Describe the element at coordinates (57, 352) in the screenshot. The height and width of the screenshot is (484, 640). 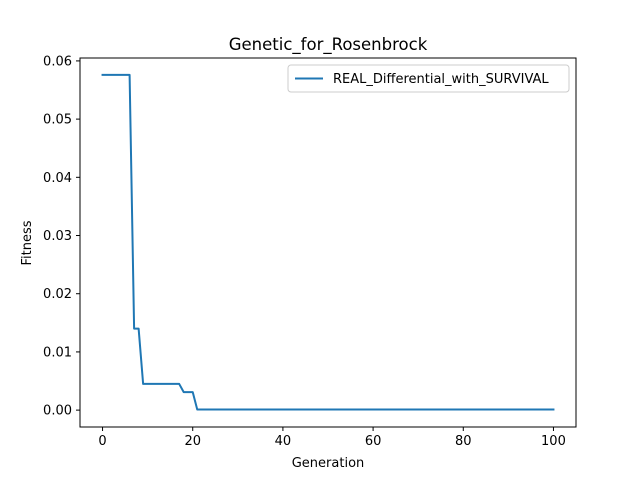
I see `y-tick-label: 0.01` at that location.